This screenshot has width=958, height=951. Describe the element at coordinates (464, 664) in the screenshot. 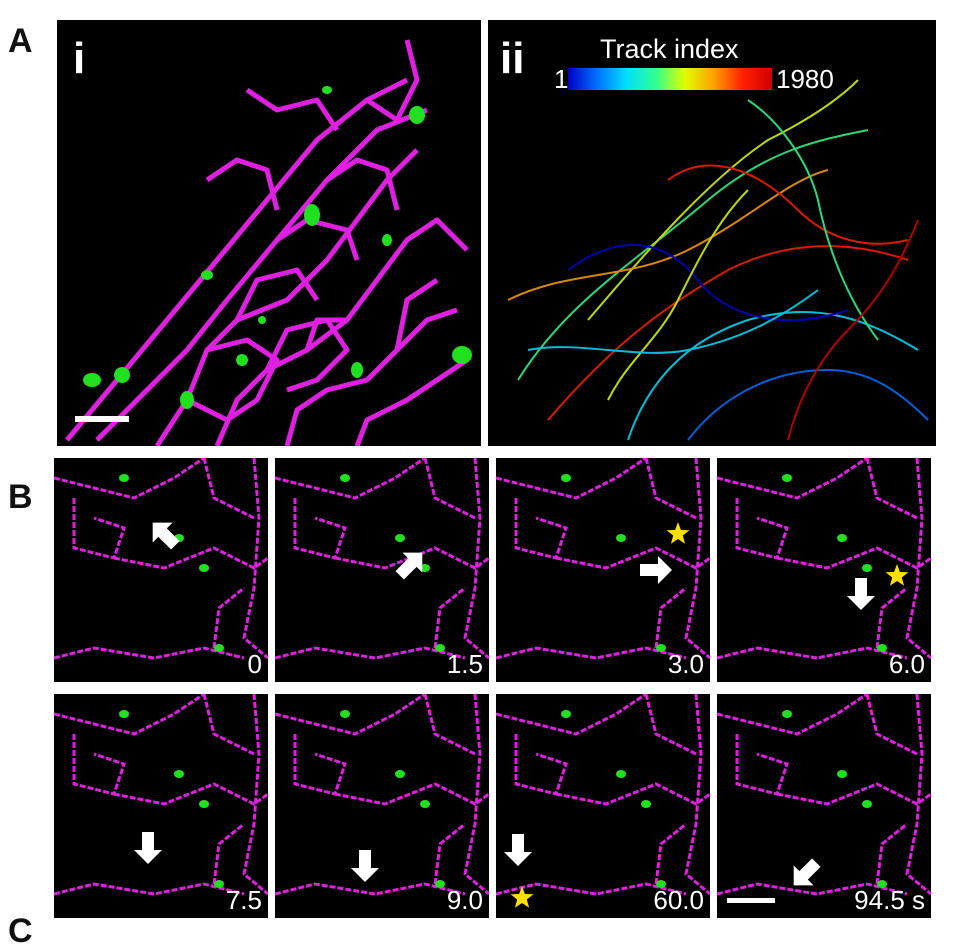

I see `frame-time-label: 1.5` at that location.